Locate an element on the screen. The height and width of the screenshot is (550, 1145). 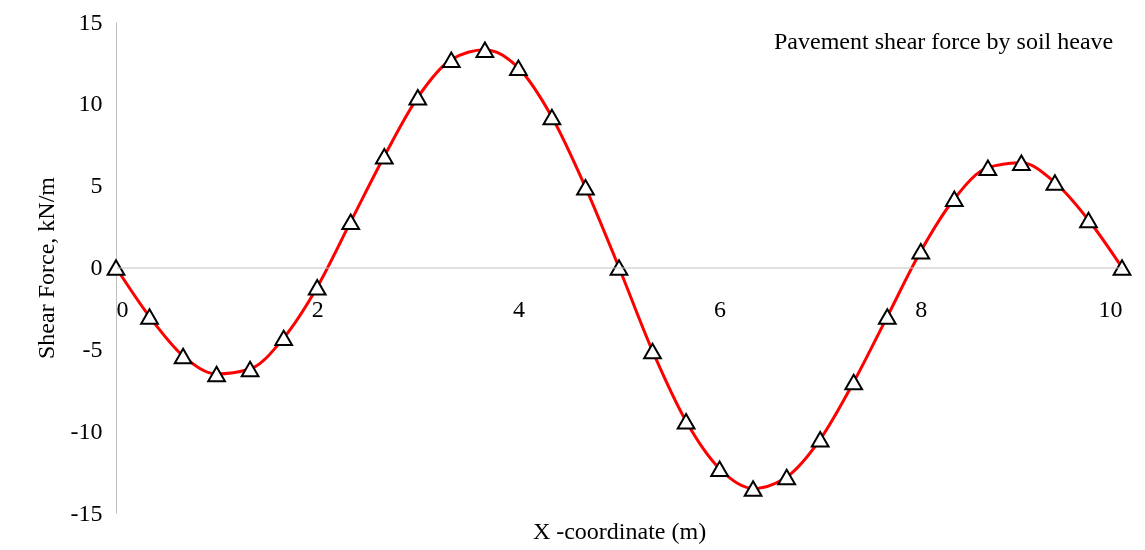
x-tick-label: 2 is located at coordinates (317, 309).